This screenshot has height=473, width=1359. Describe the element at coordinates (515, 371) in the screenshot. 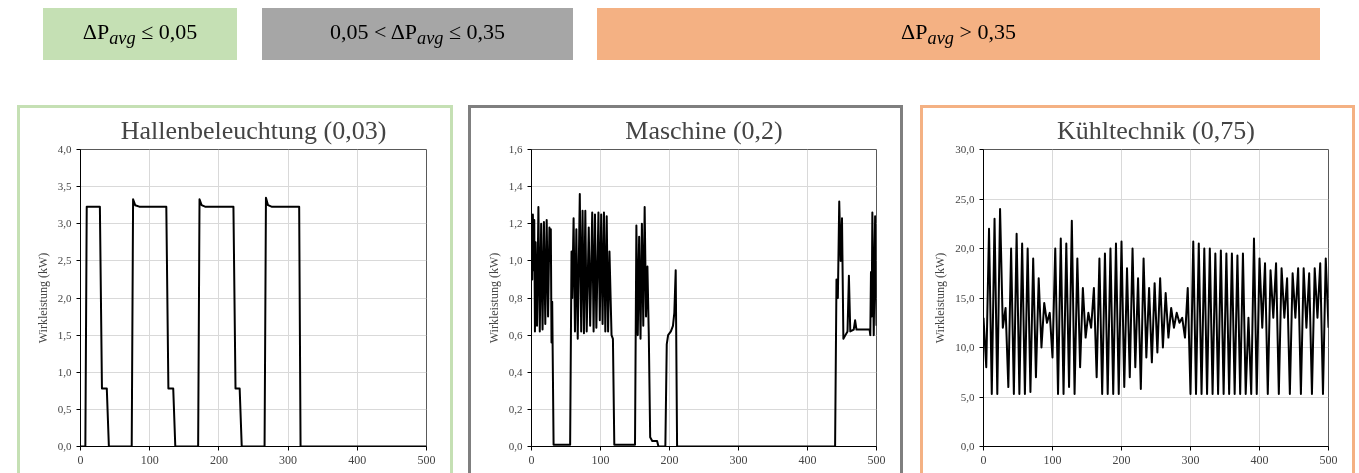

I see `y-tick-label: 0,4` at that location.